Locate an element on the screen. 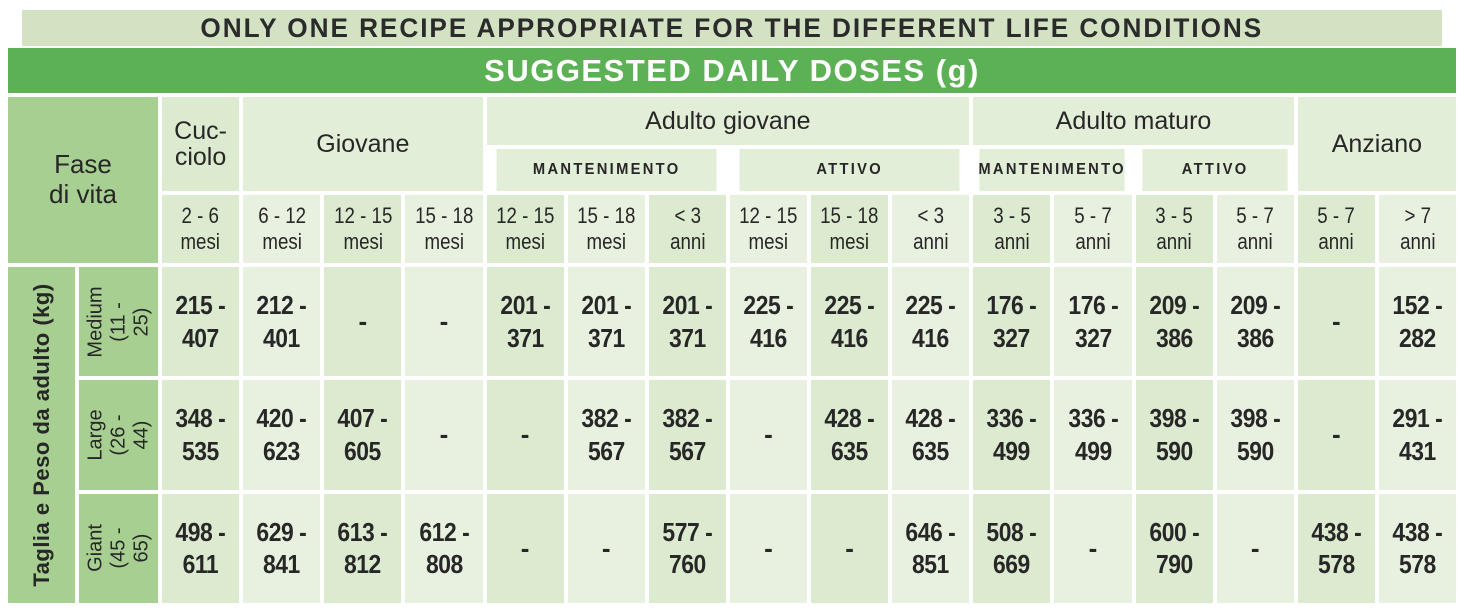 This screenshot has height=610, width=1464. dose-cell: 209 - 386 is located at coordinates (1174, 322).